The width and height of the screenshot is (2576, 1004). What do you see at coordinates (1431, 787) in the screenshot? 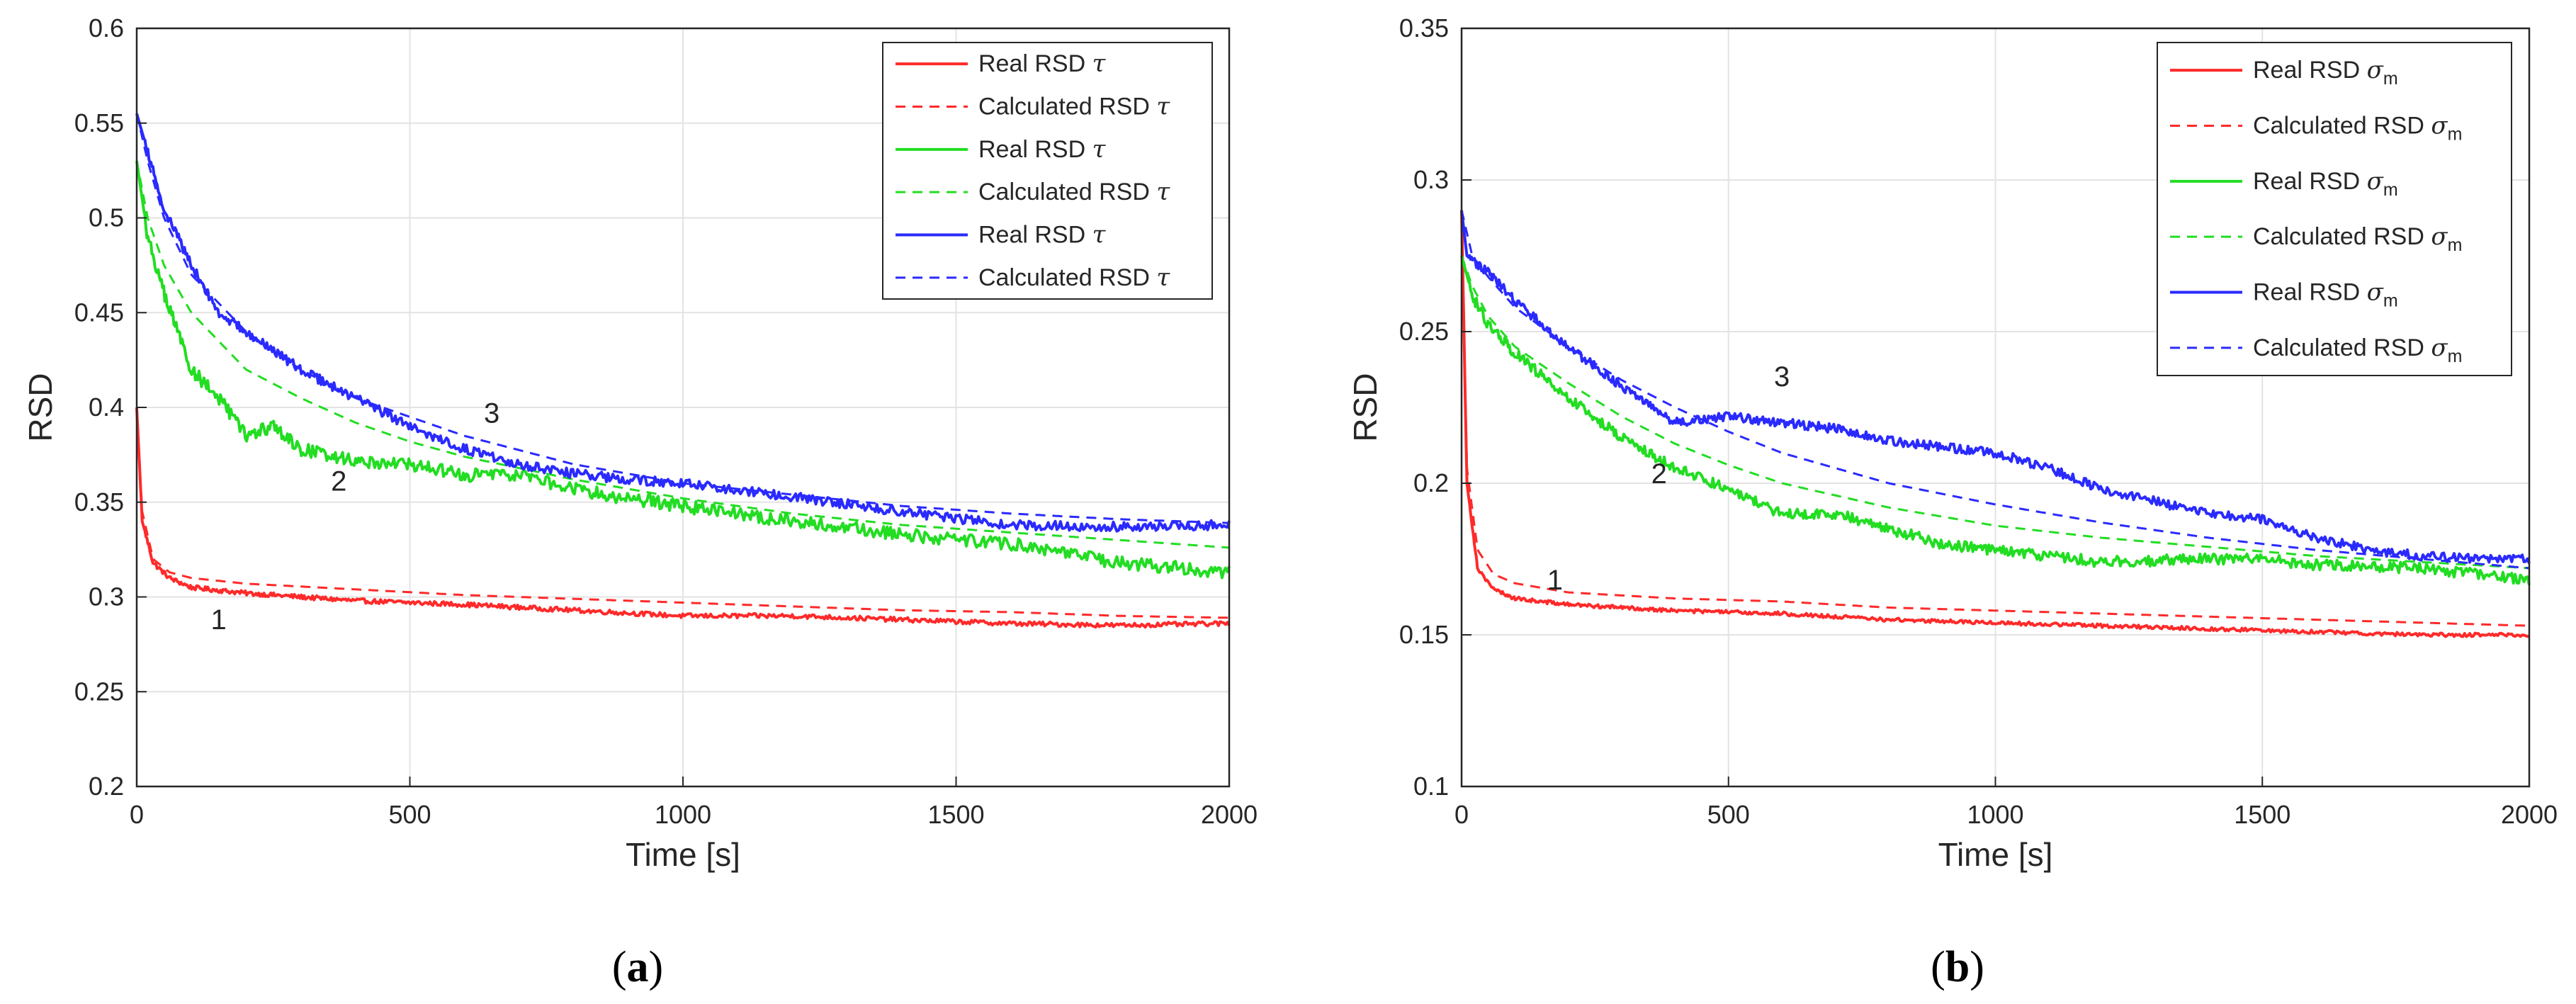
I see `y-tick-label: 0.1` at bounding box center [1431, 787].